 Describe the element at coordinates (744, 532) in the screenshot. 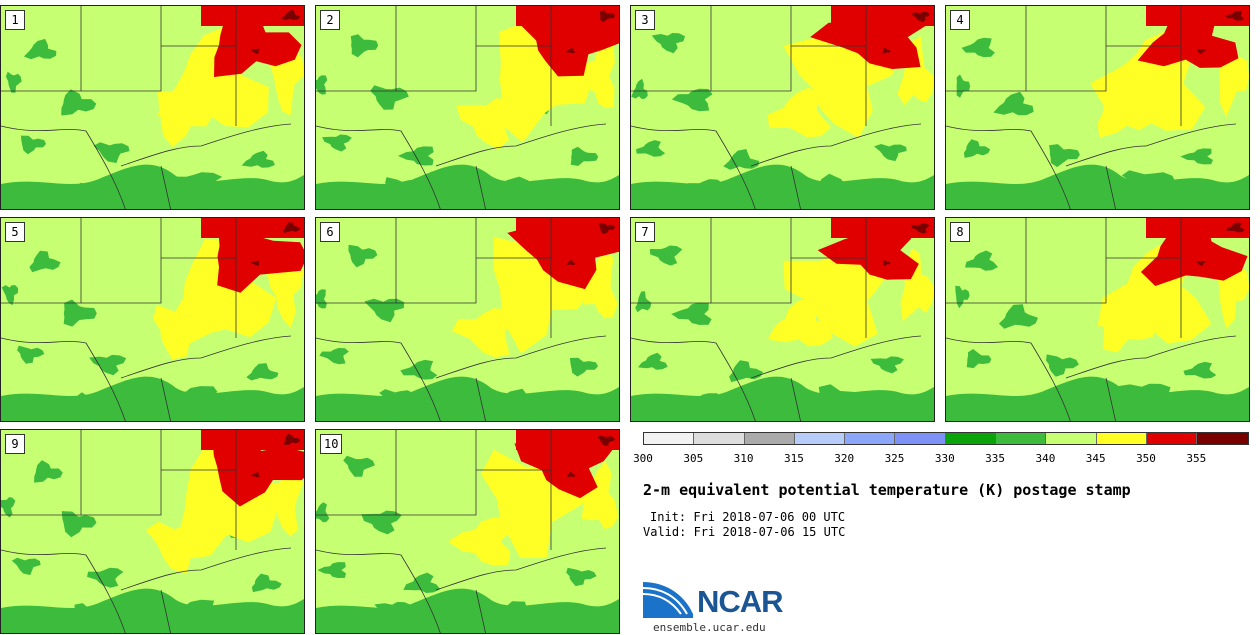

I see `valid-time: Valid: Fri 2018-07-06 15 UTC` at that location.